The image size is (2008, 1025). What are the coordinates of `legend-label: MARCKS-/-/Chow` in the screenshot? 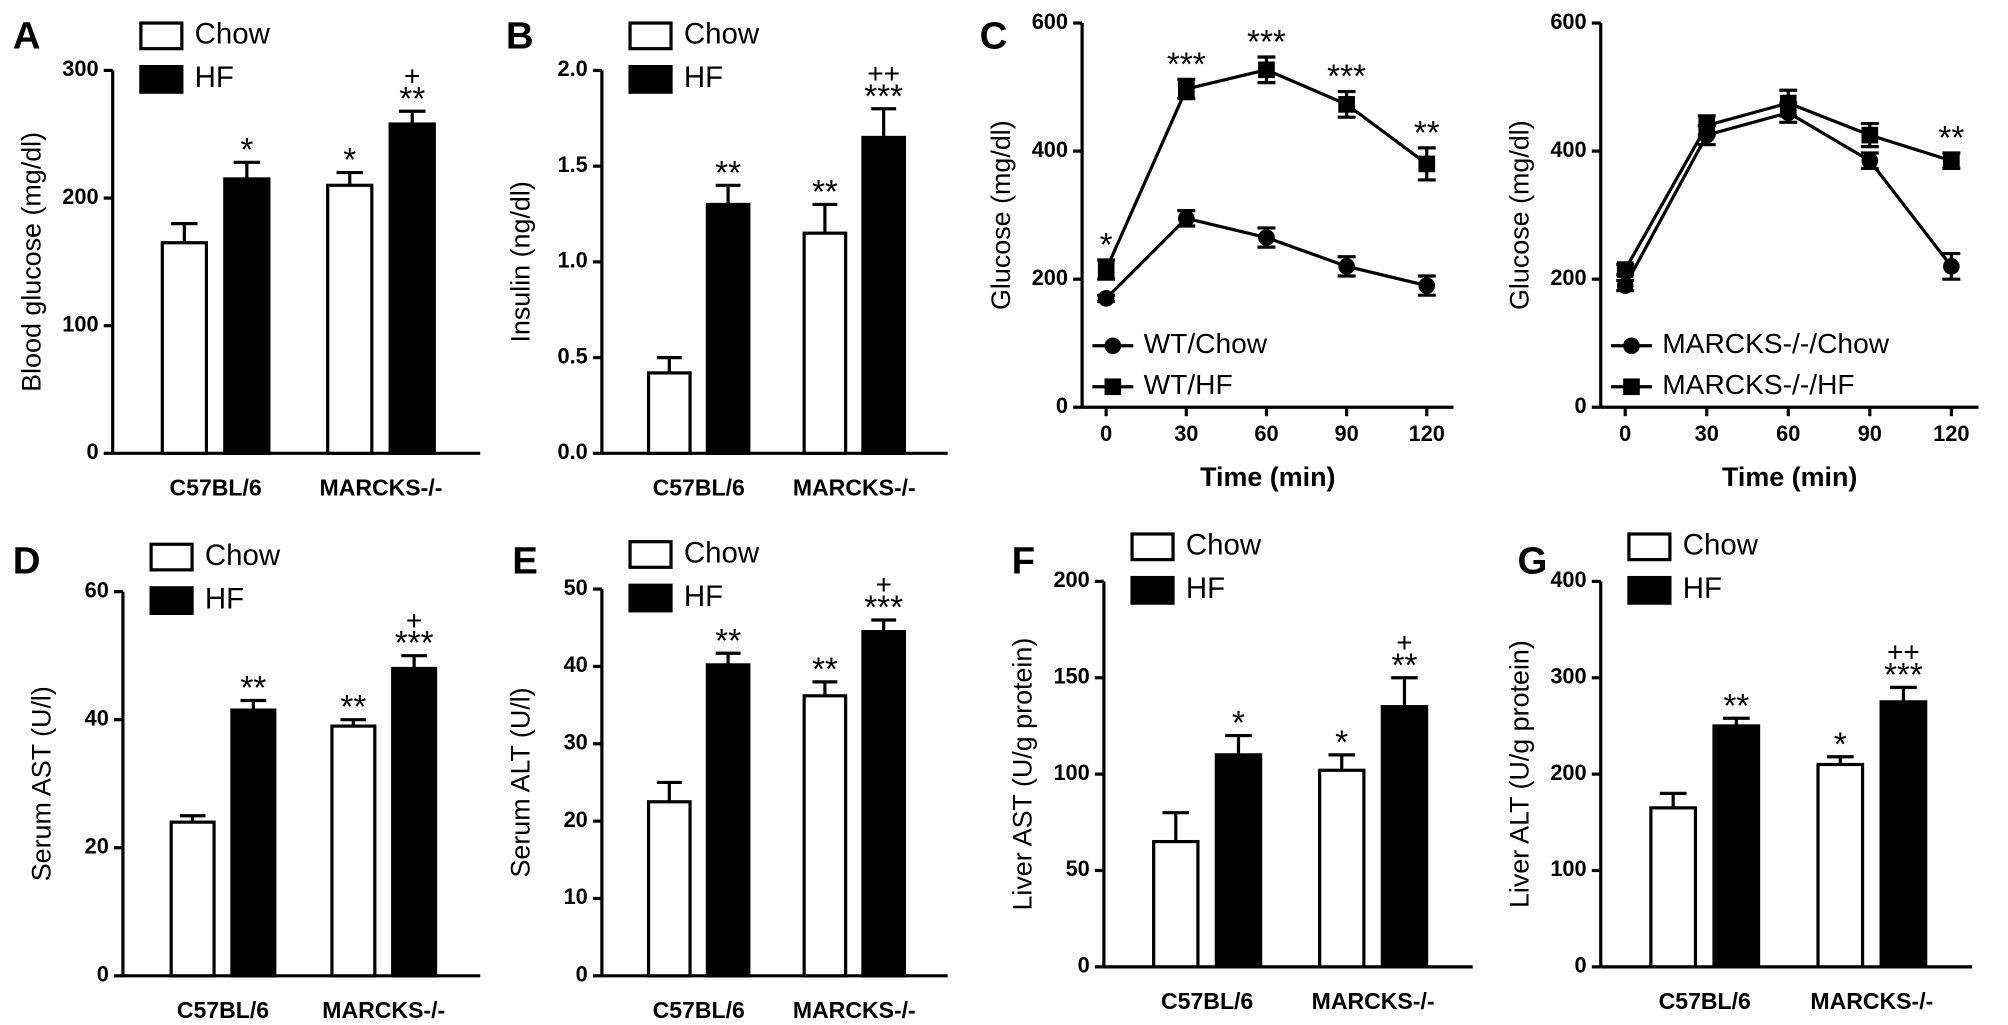 It's located at (1776, 343).